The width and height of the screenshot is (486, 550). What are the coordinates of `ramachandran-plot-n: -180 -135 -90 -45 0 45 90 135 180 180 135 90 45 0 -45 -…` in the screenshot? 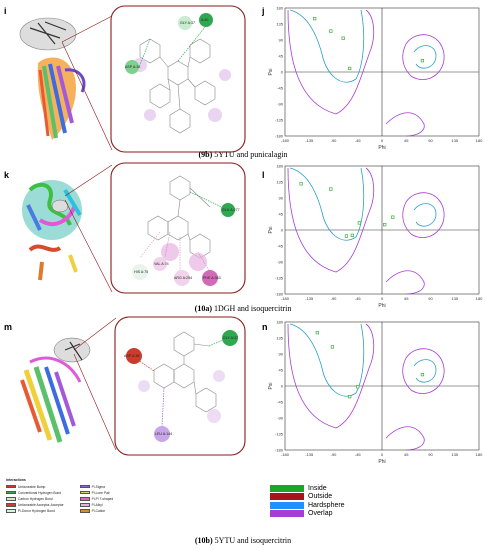 It's located at (375, 393).